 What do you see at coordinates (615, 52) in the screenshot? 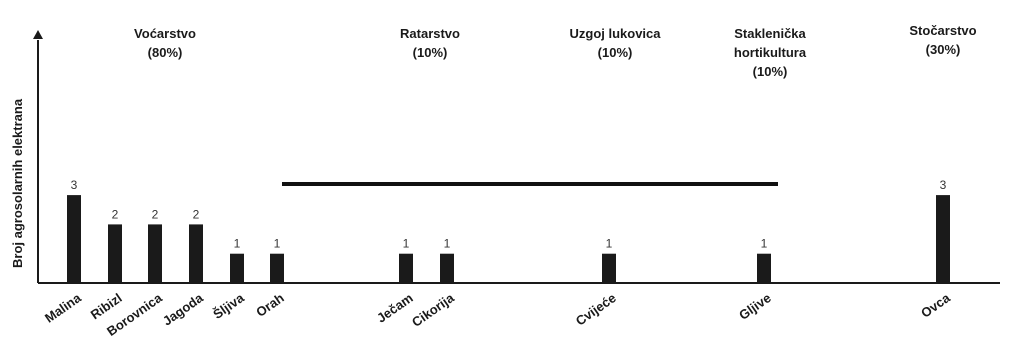
I see `group-label-2-line-1: (10%)` at bounding box center [615, 52].